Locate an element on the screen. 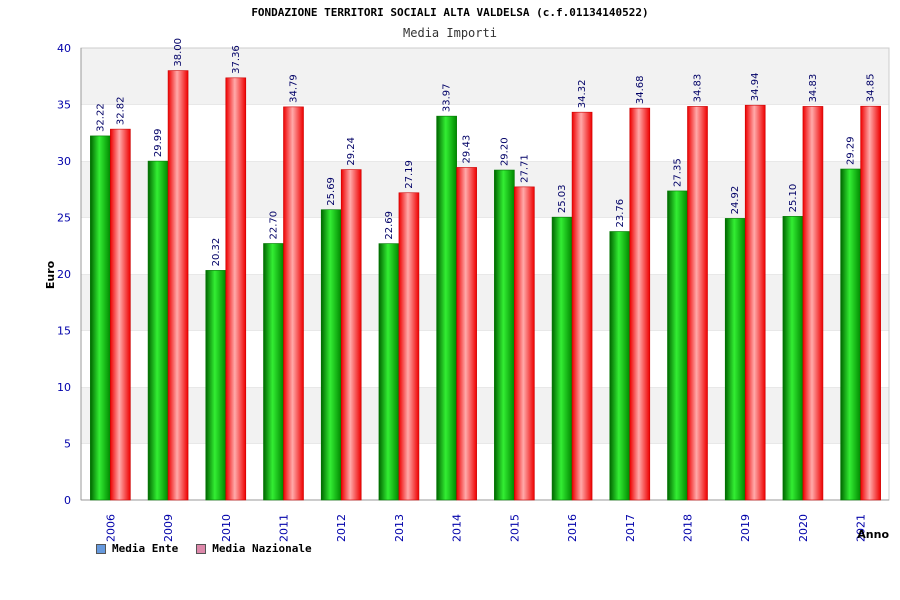  data-label: 34.85 is located at coordinates (871, 88).